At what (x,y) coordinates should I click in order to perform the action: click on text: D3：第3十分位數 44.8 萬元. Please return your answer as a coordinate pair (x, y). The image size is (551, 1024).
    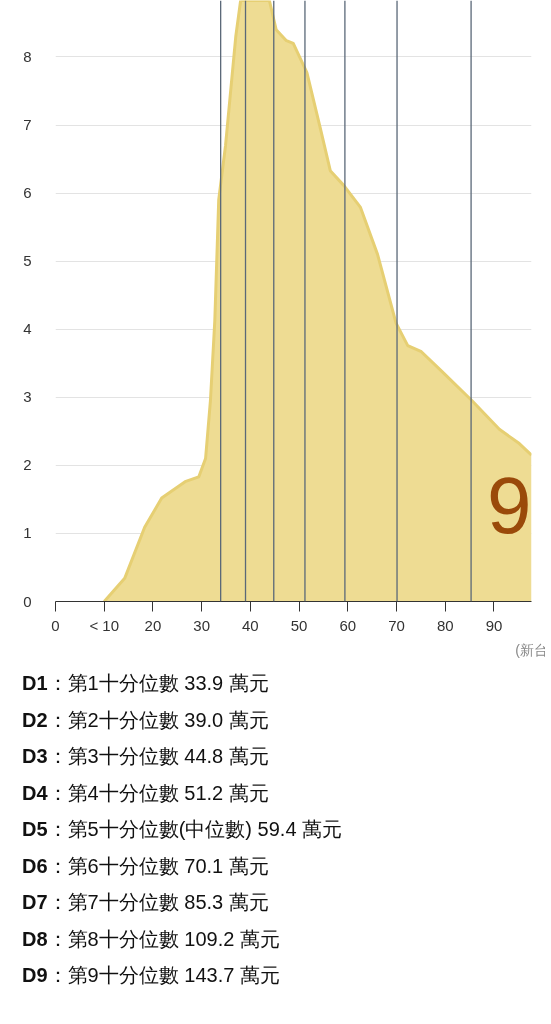
    Looking at the image, I should click on (146, 756).